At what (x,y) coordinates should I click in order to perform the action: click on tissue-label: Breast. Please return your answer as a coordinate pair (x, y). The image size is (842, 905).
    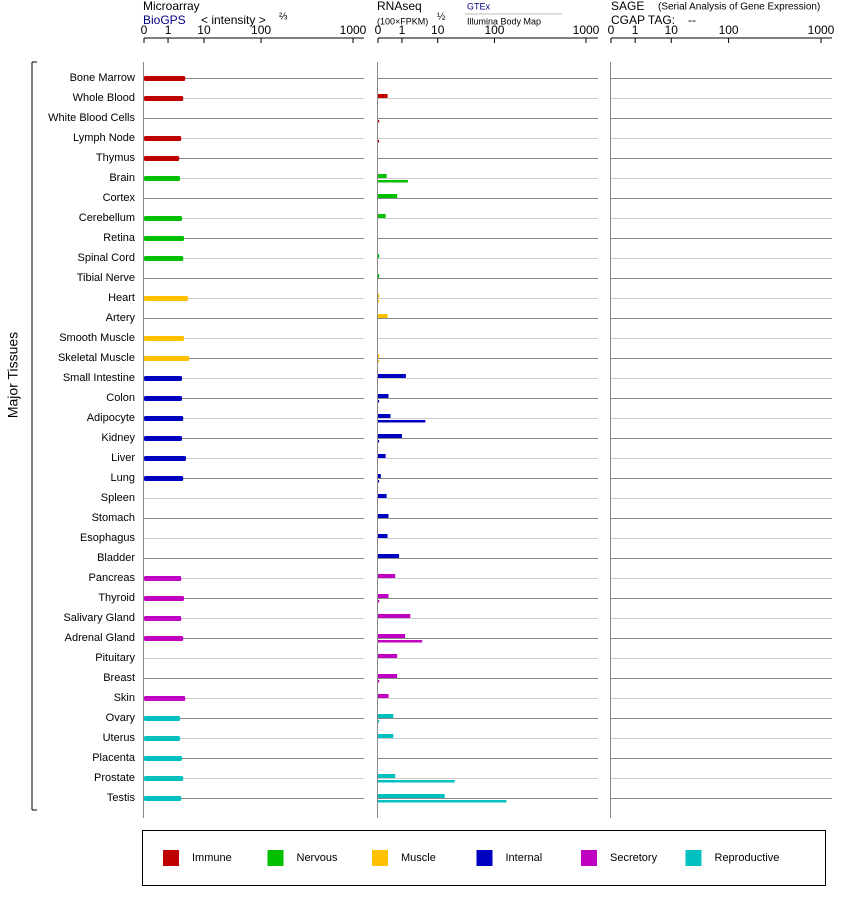
    Looking at the image, I should click on (119, 678).